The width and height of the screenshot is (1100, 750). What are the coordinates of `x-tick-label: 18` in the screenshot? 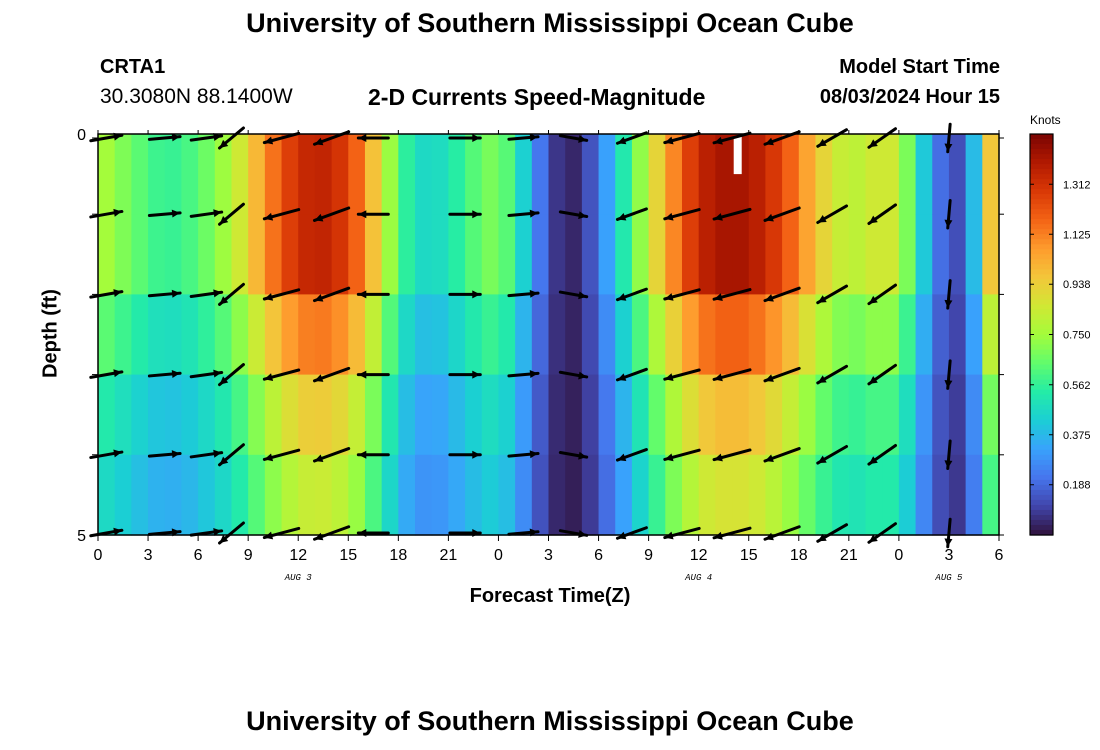 It's located at (398, 555).